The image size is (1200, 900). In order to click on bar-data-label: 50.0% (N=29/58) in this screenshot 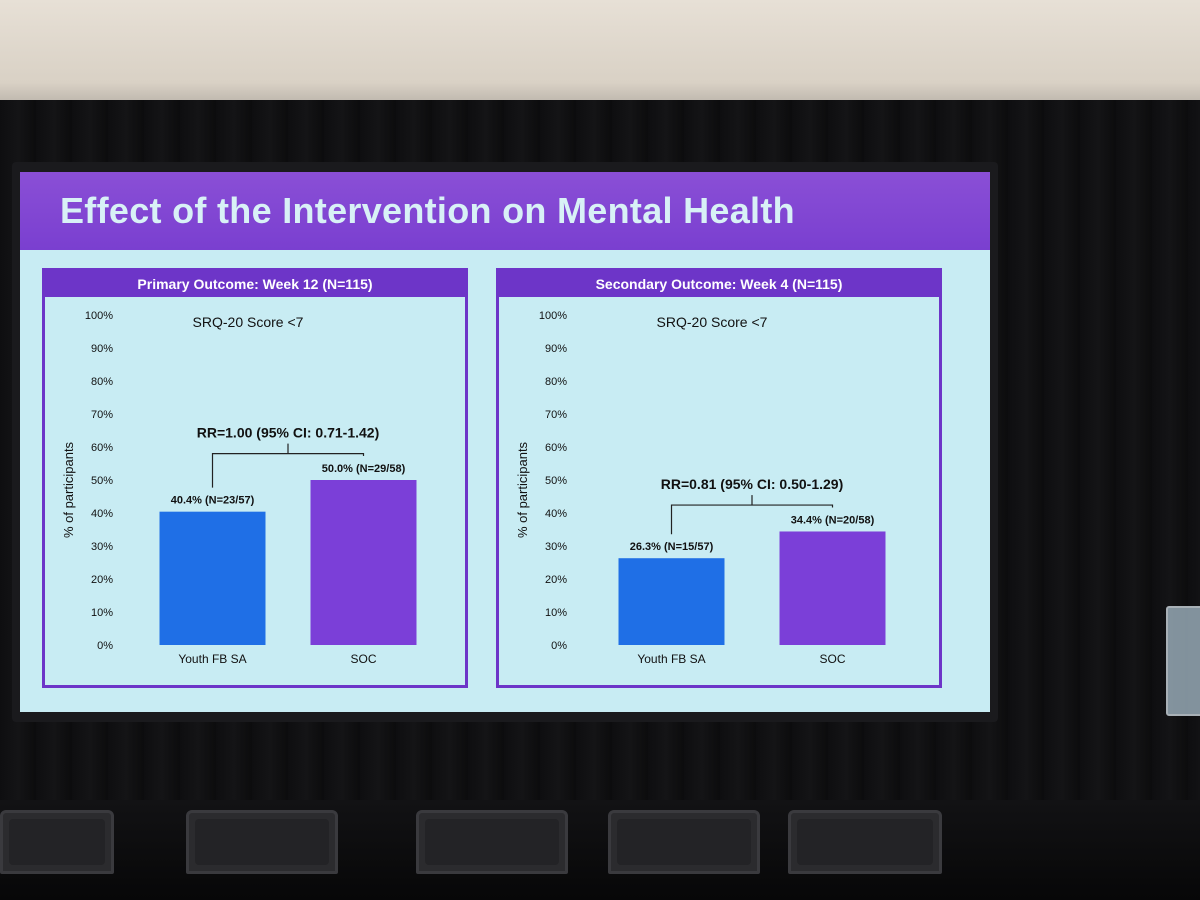, I will do `click(364, 469)`.